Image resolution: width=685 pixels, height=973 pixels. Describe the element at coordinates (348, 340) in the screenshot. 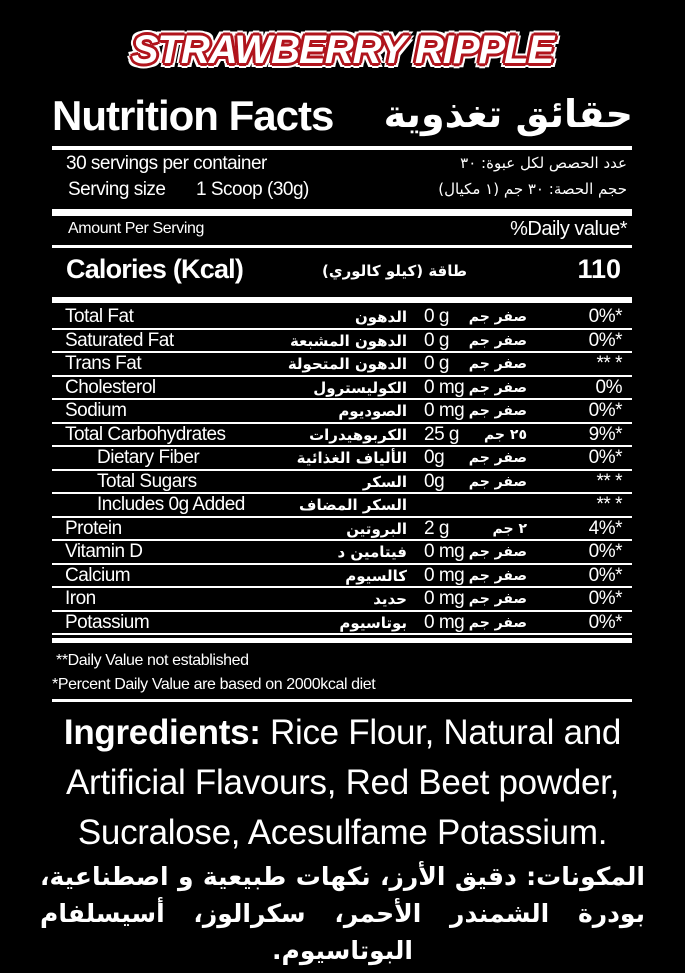

I see `nutrient-name-arabic: الدهون المشبعة` at that location.